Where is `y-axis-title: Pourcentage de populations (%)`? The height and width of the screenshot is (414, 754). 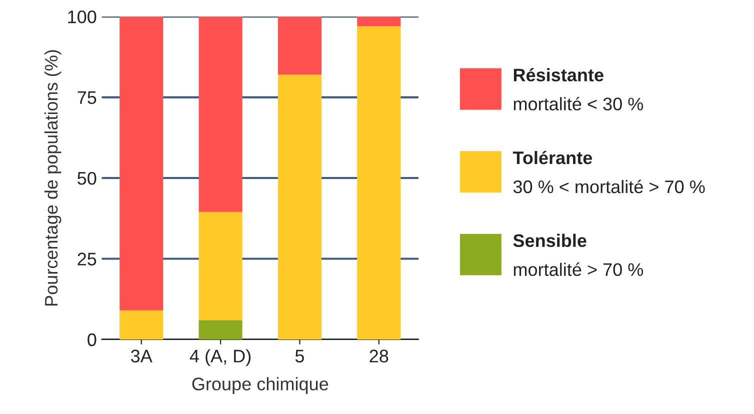
y-axis-title: Pourcentage de populations (%) is located at coordinates (53, 178).